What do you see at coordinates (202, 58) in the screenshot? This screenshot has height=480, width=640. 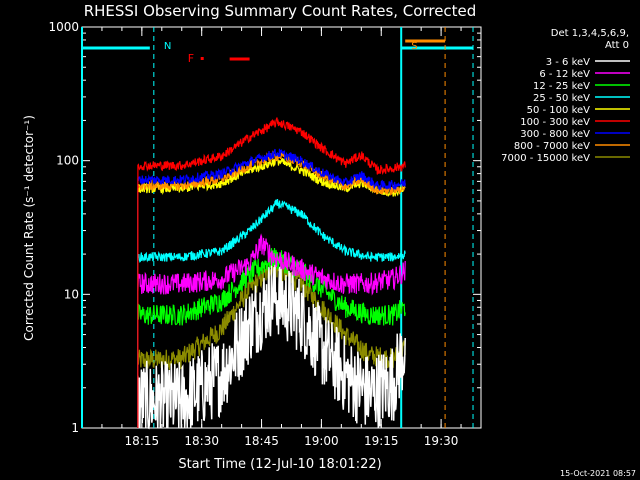 I see `flare-dot` at bounding box center [202, 58].